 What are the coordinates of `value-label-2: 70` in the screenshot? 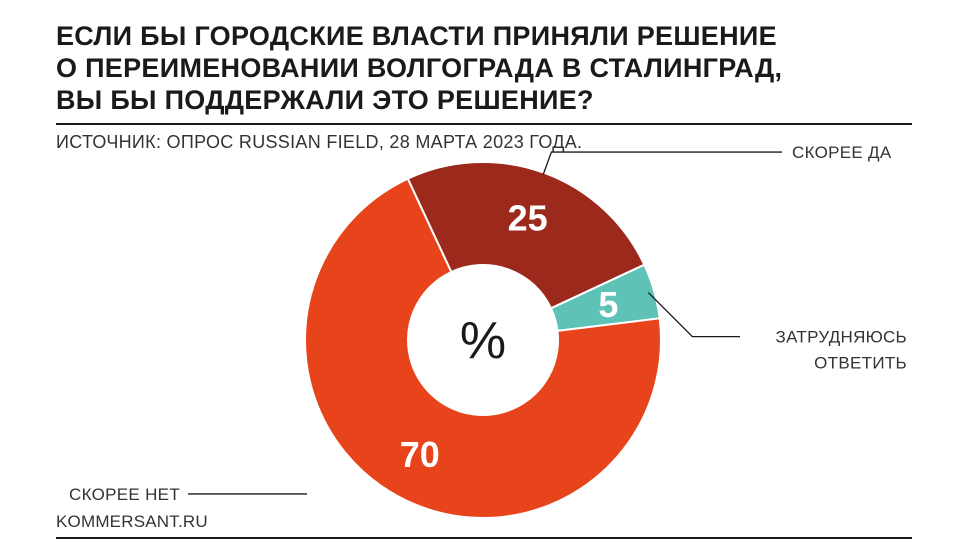 It's located at (420, 454).